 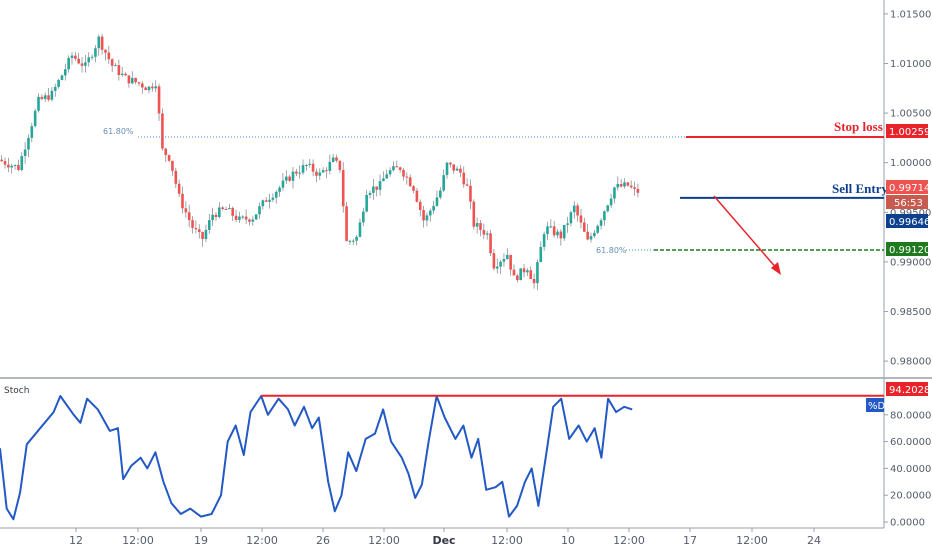 I want to click on current-price-tag: 0.99714, so click(x=909, y=188).